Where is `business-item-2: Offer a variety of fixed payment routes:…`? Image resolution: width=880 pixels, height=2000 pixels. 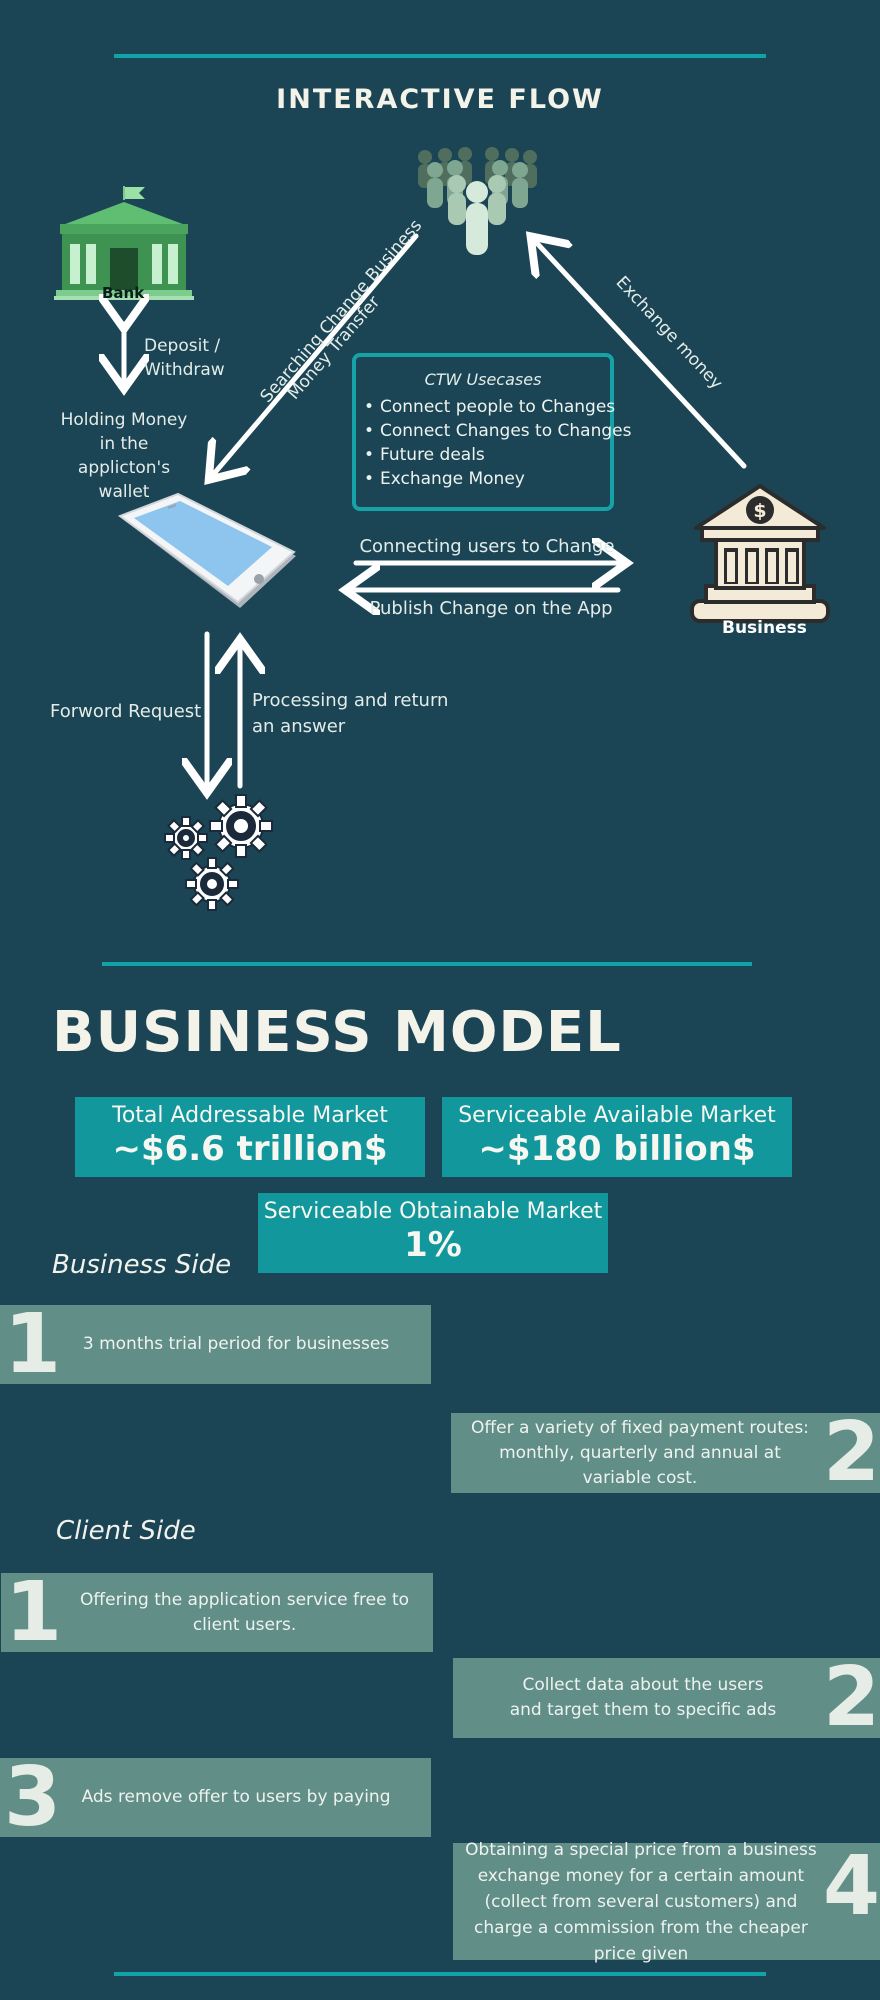
business-item-2: Offer a variety of fixed payment routes:… is located at coordinates (665, 1452).